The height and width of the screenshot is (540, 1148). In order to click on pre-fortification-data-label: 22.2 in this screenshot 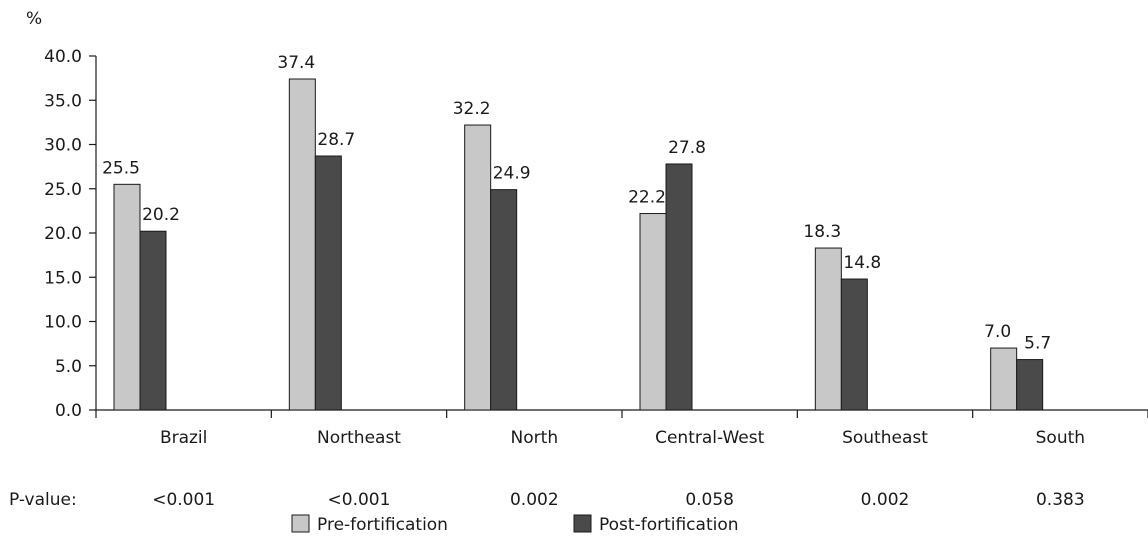, I will do `click(647, 198)`.